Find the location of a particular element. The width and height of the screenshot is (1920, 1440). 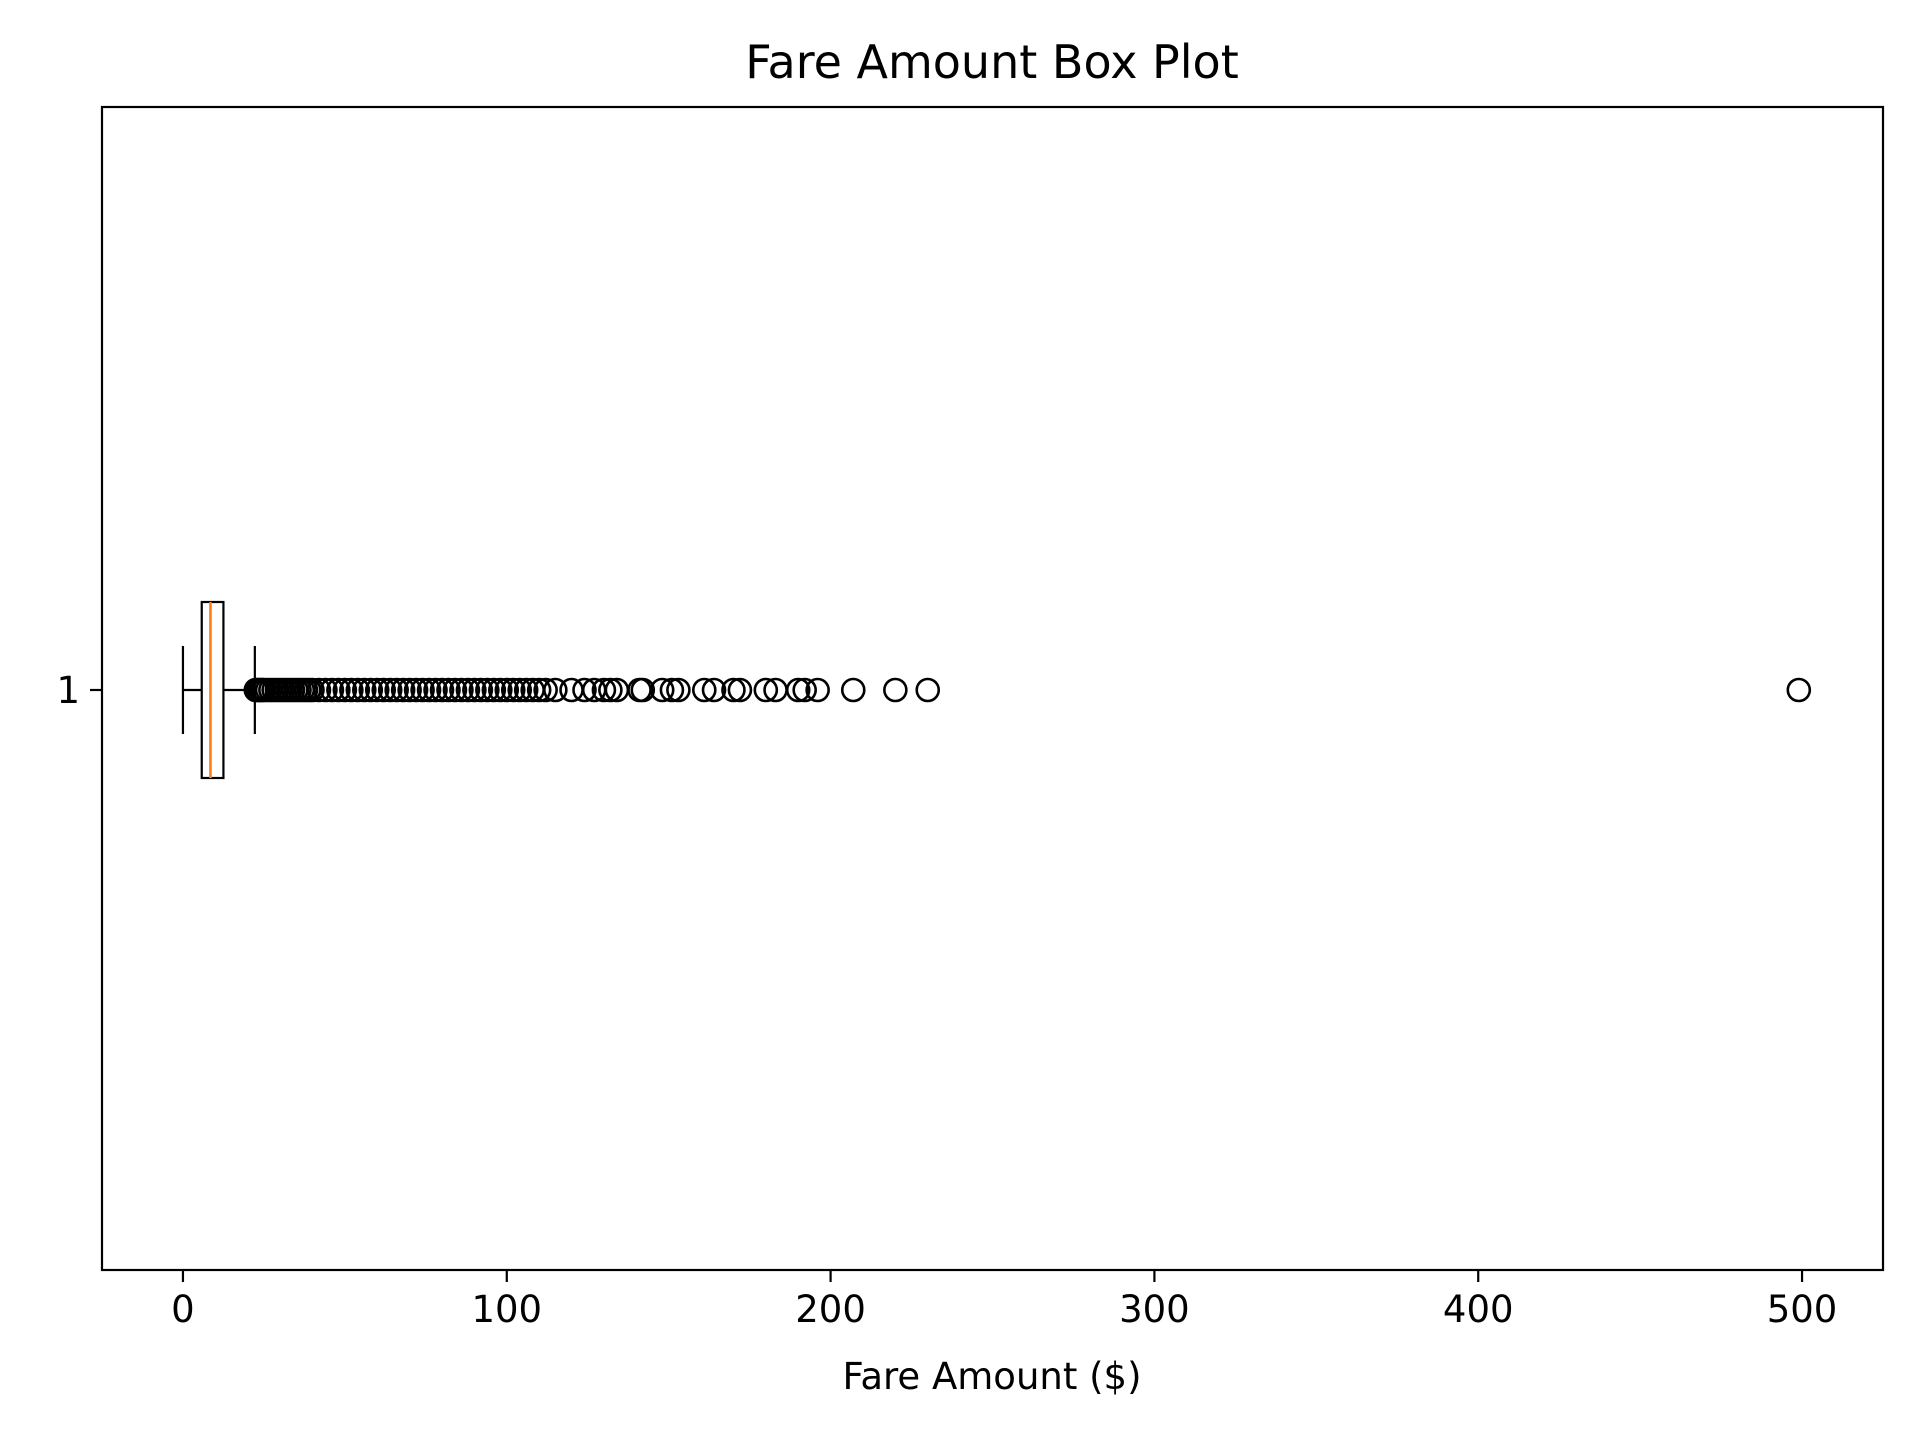

plot-area is located at coordinates (996, 690).